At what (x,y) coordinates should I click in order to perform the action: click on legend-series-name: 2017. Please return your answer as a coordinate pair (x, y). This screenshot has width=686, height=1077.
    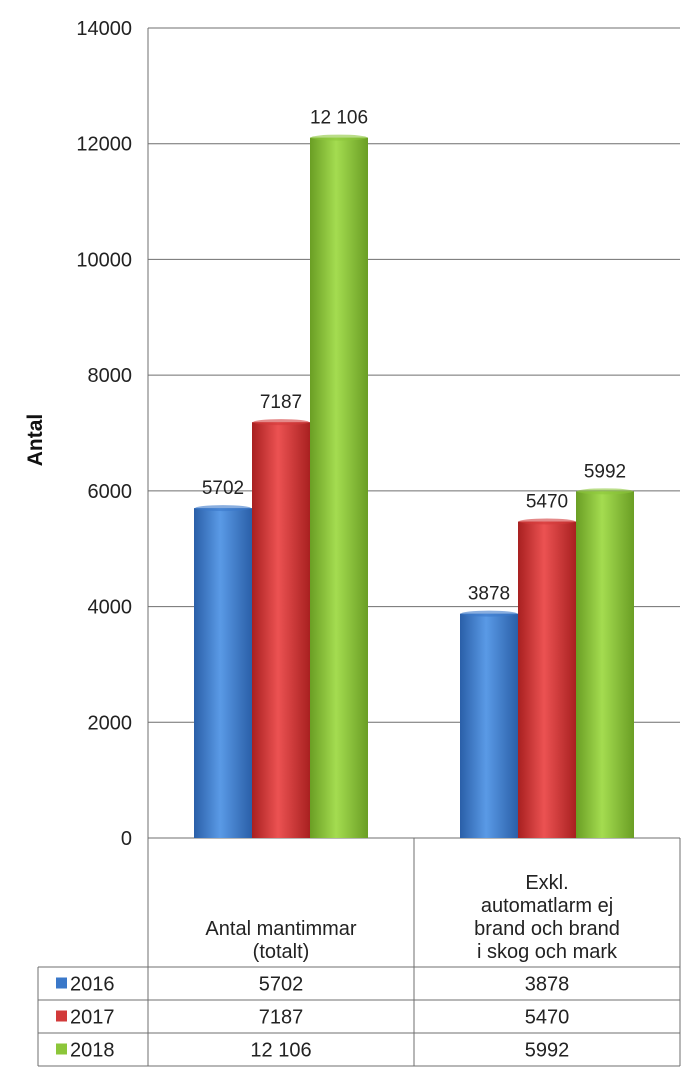
    Looking at the image, I should click on (92, 1018).